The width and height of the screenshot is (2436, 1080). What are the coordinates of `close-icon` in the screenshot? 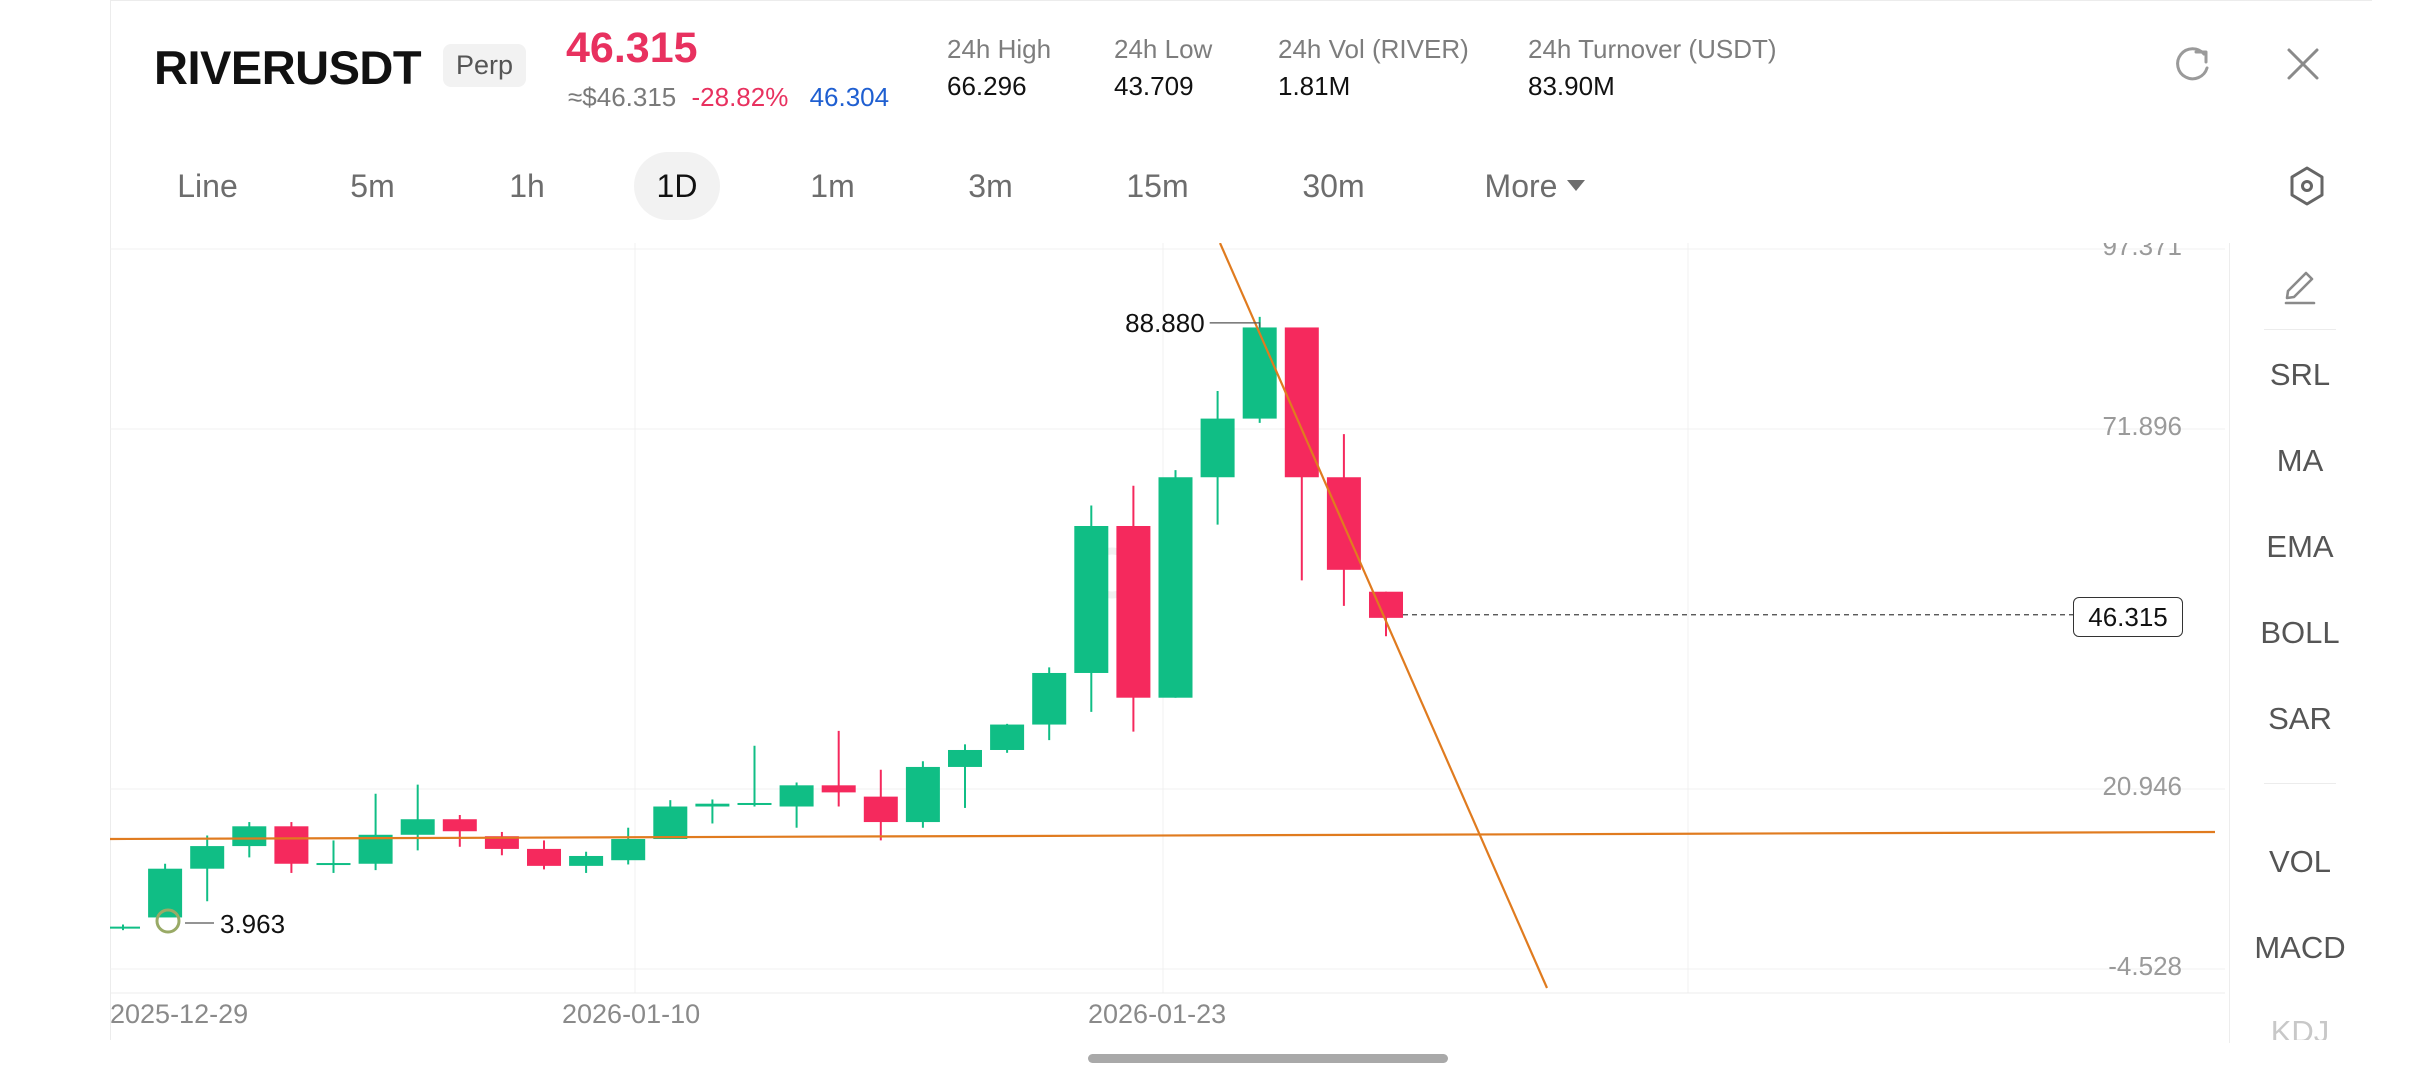 It's located at (2303, 64).